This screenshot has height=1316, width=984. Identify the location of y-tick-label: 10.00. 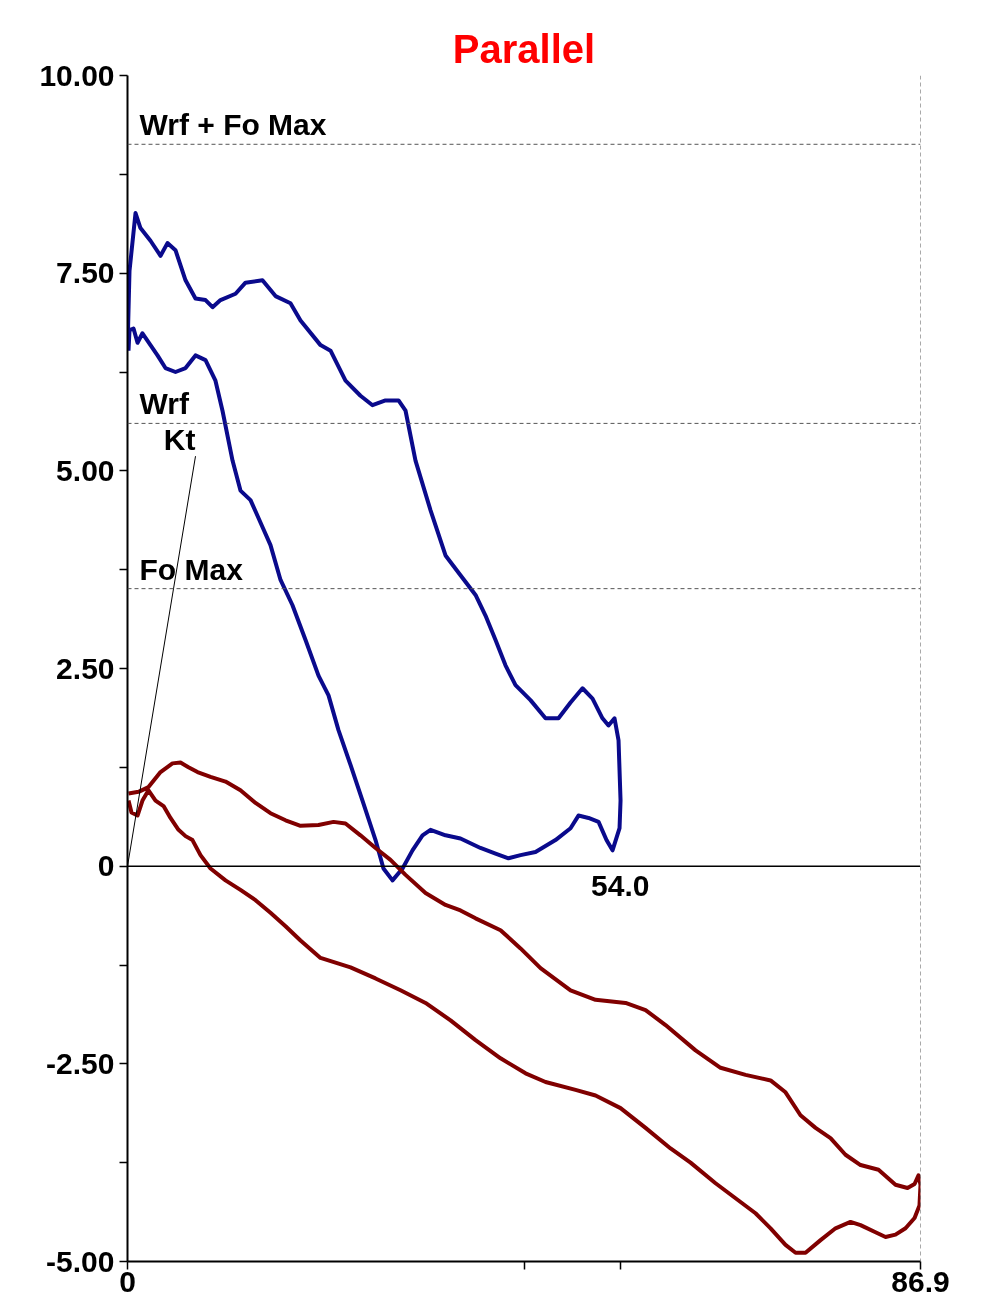
(77, 75).